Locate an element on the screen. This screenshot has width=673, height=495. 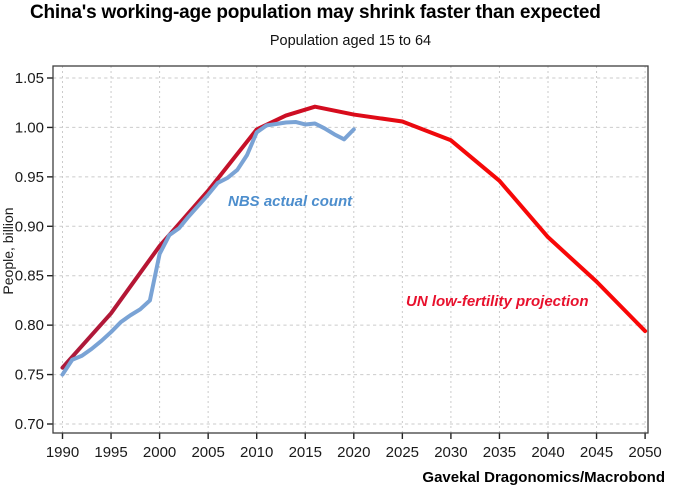
x-tick-label: 2000 is located at coordinates (159, 452).